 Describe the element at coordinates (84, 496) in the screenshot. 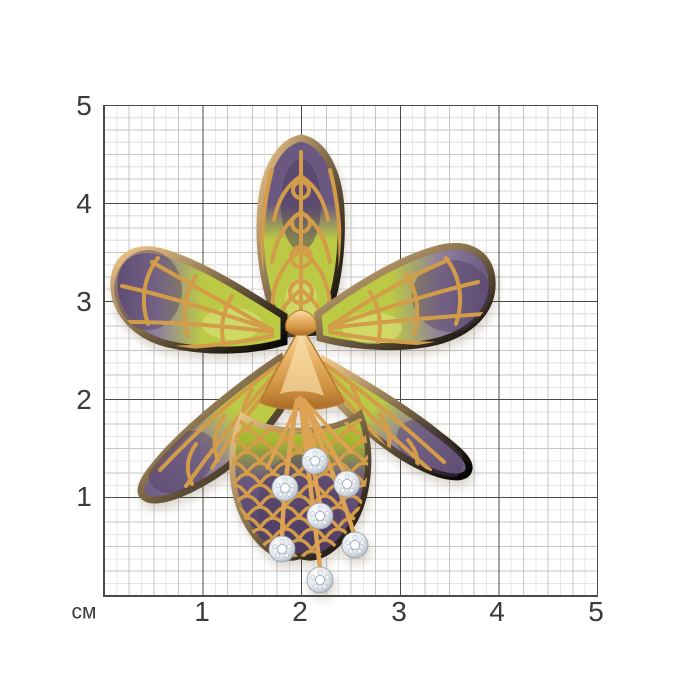

I see `ruler-y-label-1: 1` at that location.